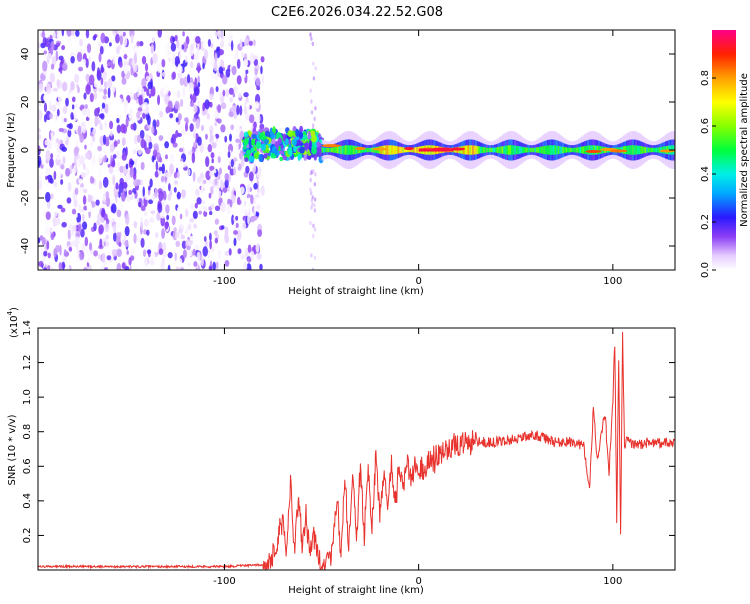 Image resolution: width=750 pixels, height=604 pixels. Describe the element at coordinates (705, 270) in the screenshot. I see `colorbar-tick-label: 0.0` at that location.